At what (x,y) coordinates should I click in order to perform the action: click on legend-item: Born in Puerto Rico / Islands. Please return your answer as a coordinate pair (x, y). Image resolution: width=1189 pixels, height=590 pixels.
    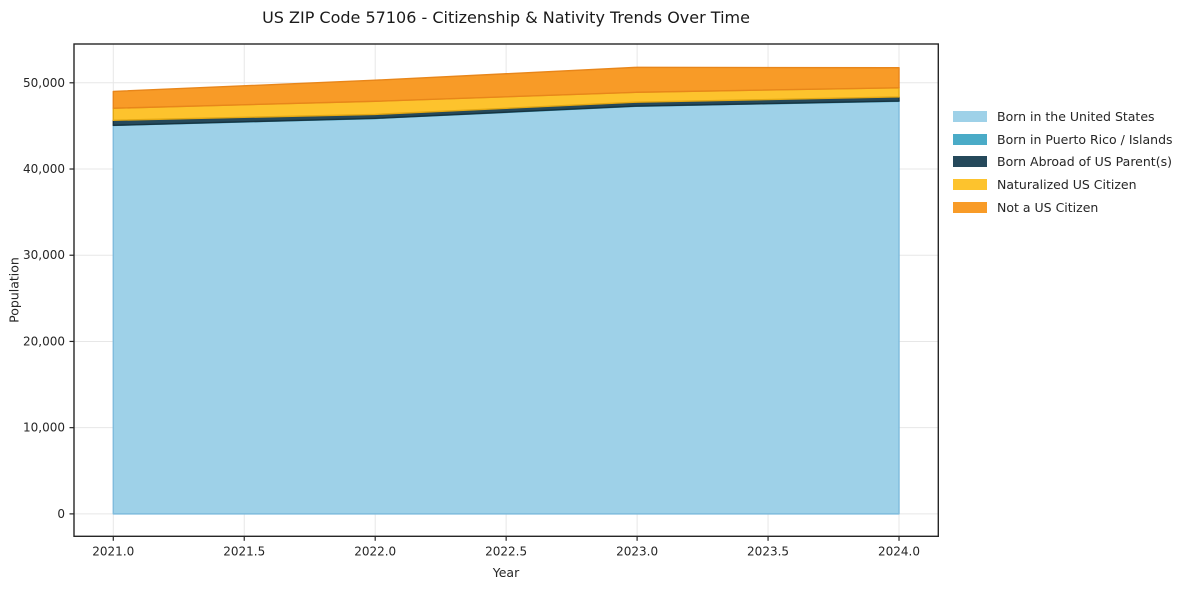
    Looking at the image, I should click on (1063, 139).